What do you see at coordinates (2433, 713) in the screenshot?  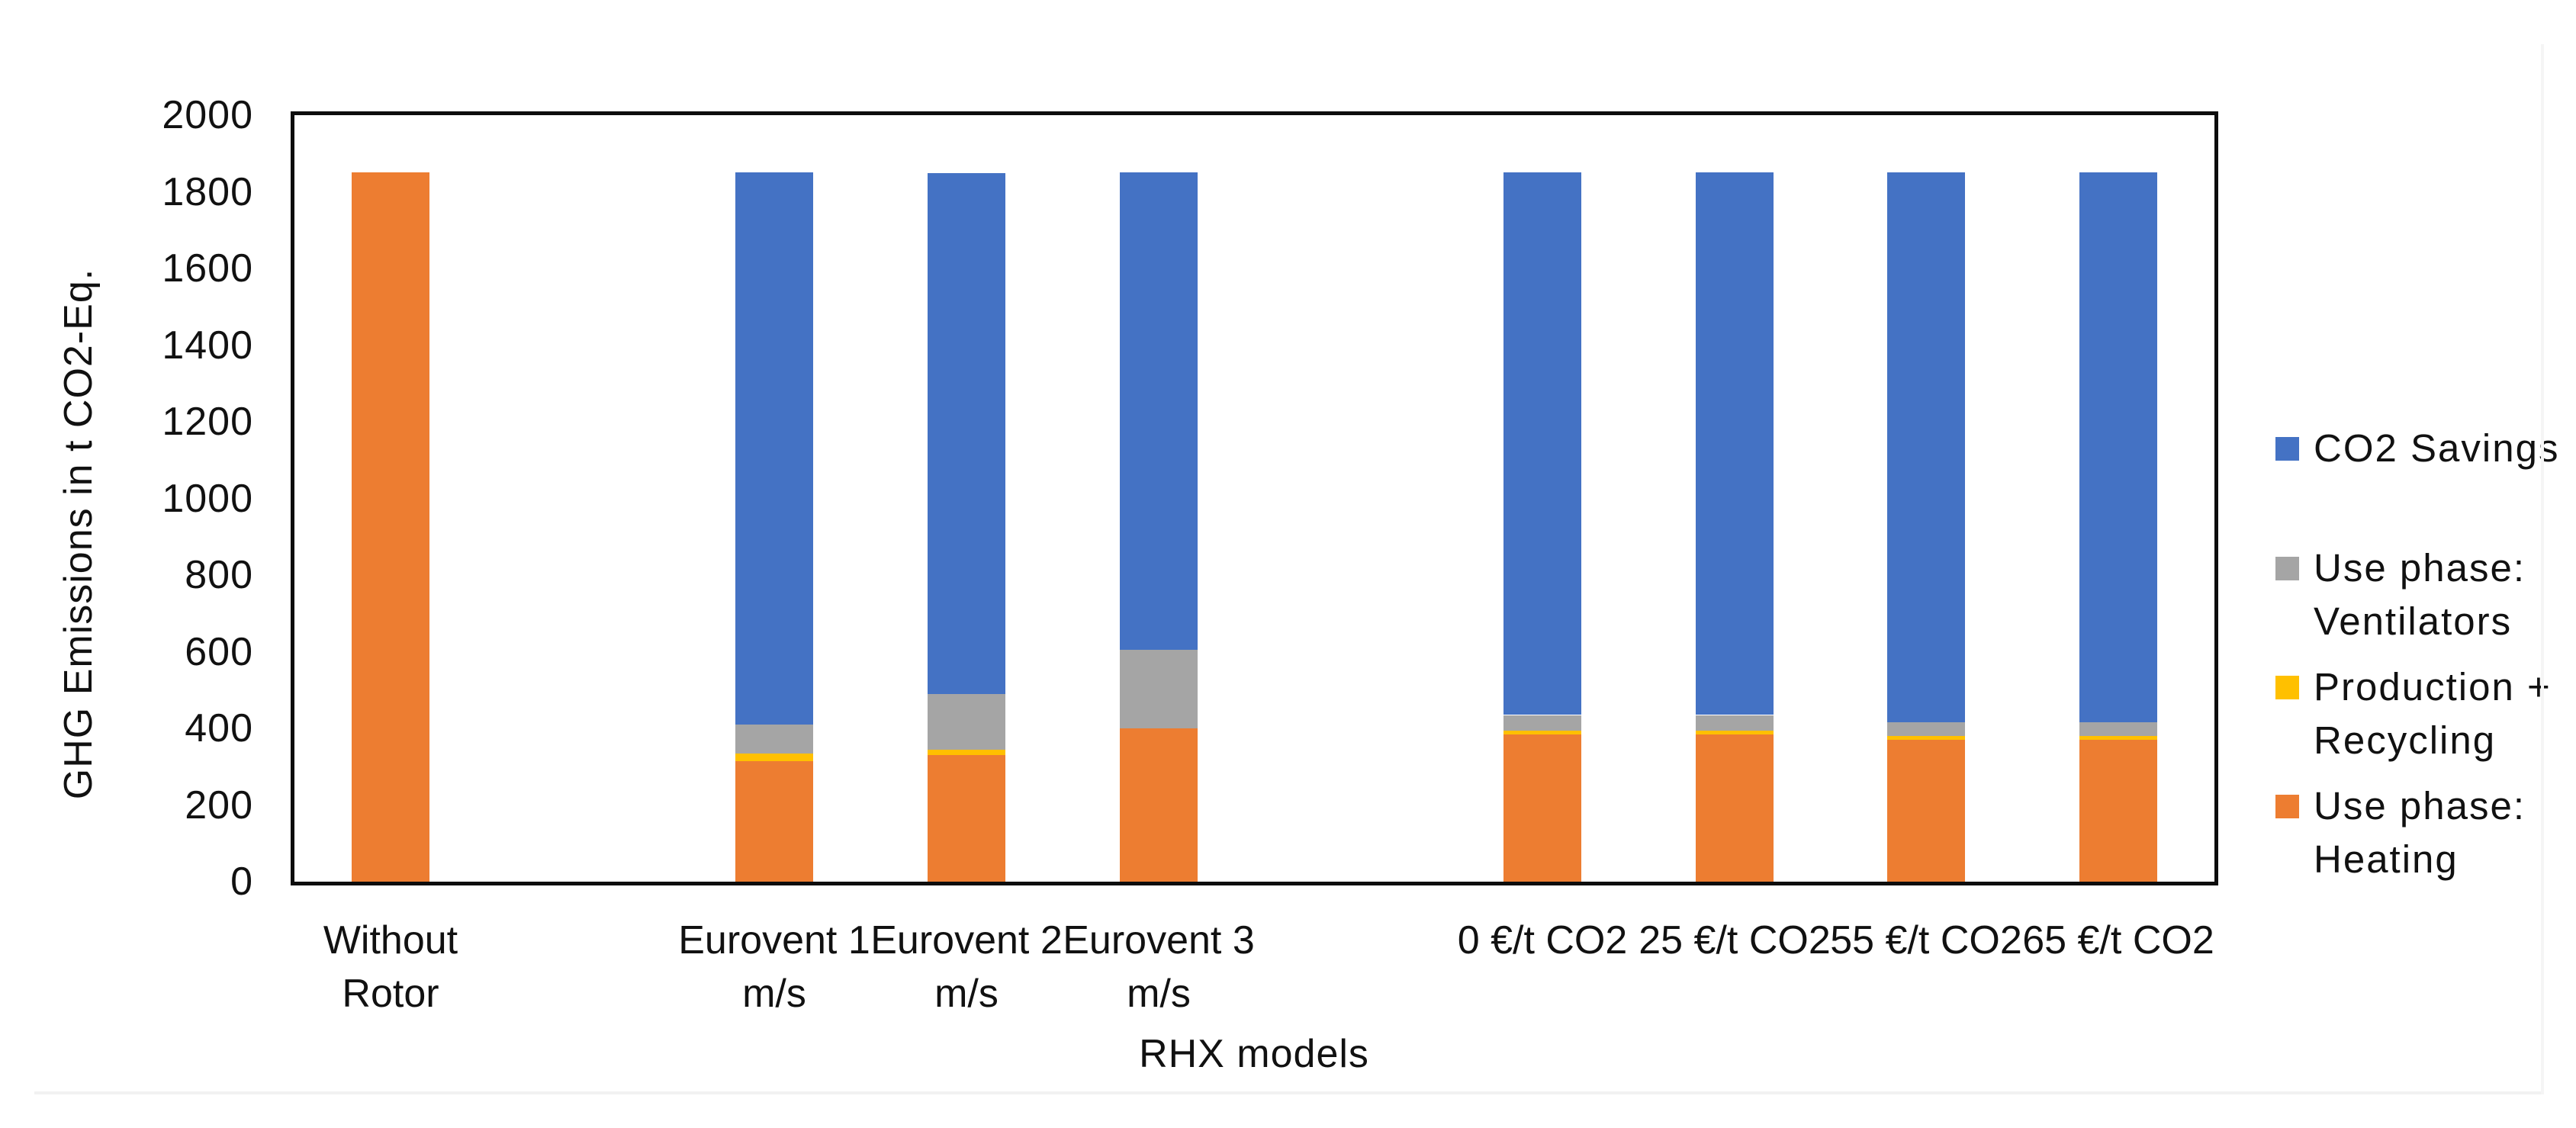 I see `legend-label: Production + Recycling` at bounding box center [2433, 713].